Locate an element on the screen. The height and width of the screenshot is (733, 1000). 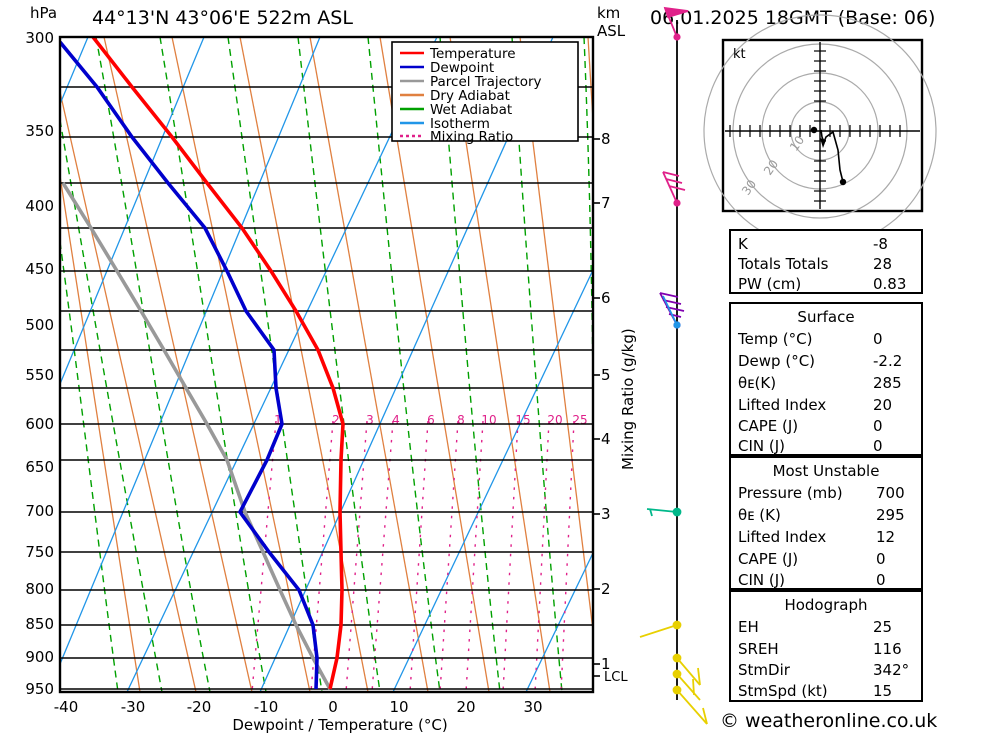
hodograph-stats-box is located at coordinates (826, 646).